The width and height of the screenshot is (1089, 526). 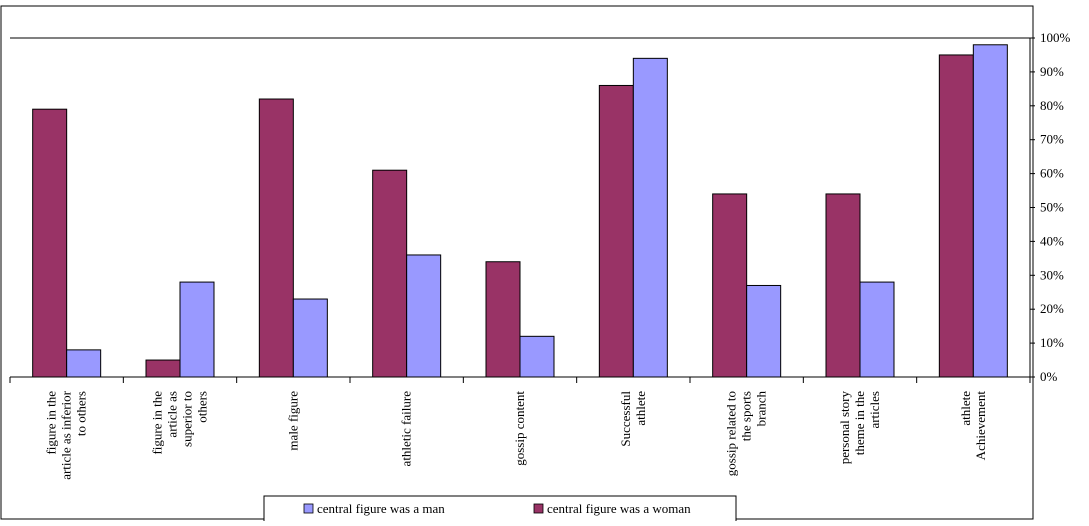 I want to click on category-label-7: gossip related to the sports branch, so click(x=746, y=434).